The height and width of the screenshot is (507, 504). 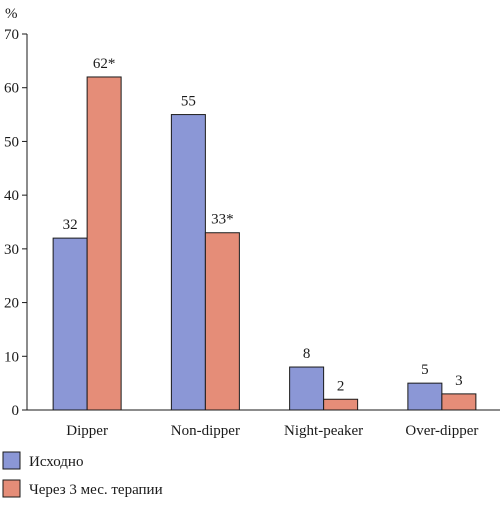 What do you see at coordinates (323, 431) in the screenshot?
I see `category-label: Night-peaker` at bounding box center [323, 431].